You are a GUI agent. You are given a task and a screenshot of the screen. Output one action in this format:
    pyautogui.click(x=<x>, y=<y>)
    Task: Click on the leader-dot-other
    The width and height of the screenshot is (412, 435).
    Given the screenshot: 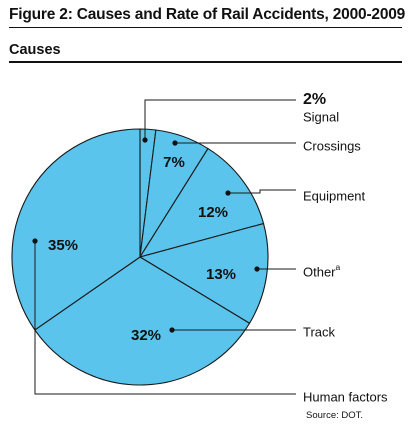 What is the action you would take?
    pyautogui.click(x=257, y=269)
    